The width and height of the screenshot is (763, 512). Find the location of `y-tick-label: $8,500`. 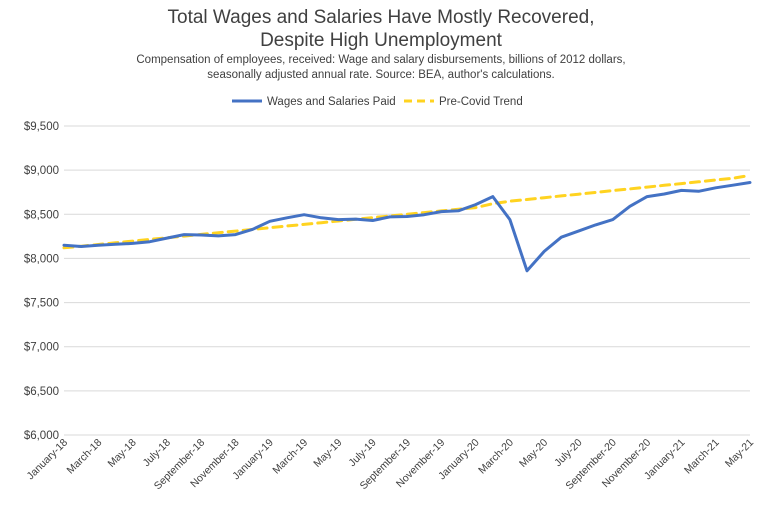

y-tick-label: $8,500 is located at coordinates (41, 215).